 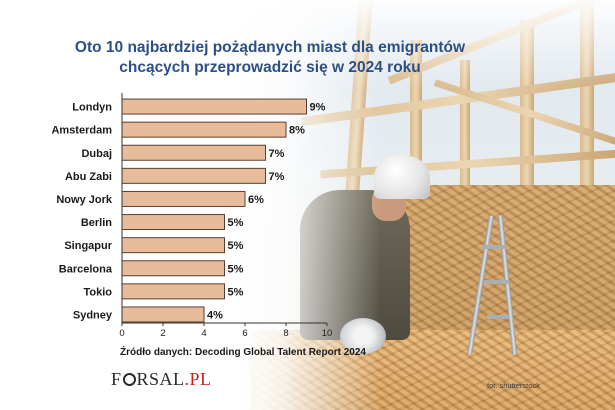 What do you see at coordinates (121, 333) in the screenshot?
I see `x-tick-label: 0` at bounding box center [121, 333].